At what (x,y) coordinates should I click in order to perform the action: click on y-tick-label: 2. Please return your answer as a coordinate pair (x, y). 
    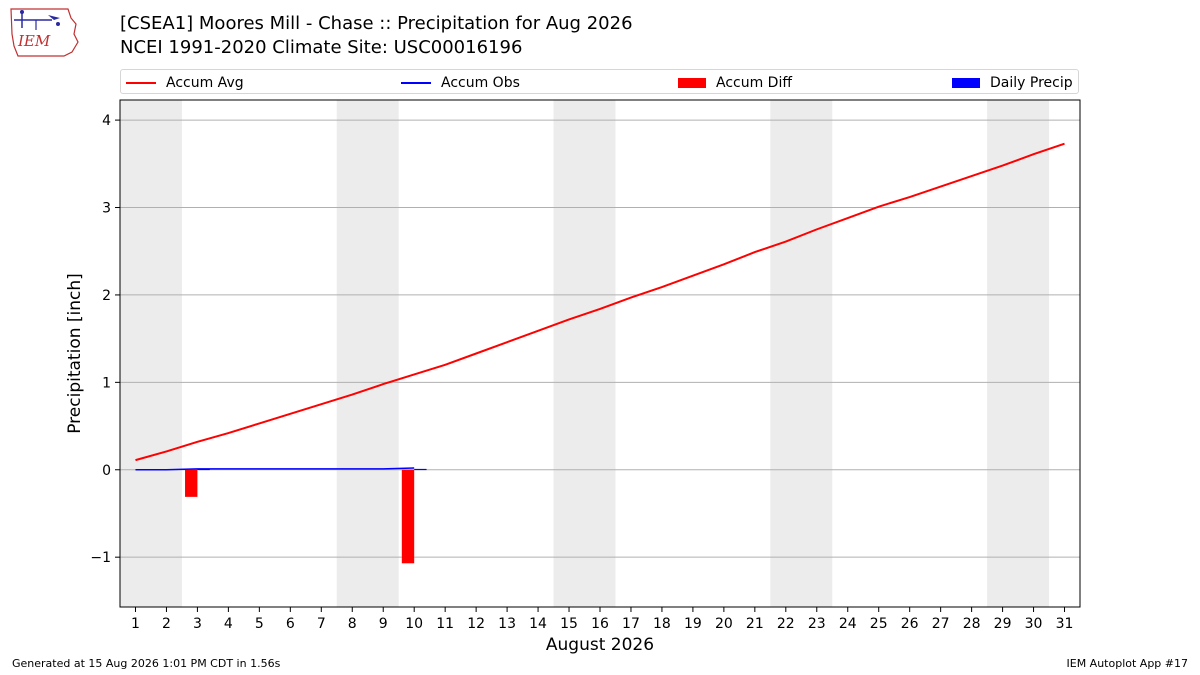
    Looking at the image, I should click on (106, 296).